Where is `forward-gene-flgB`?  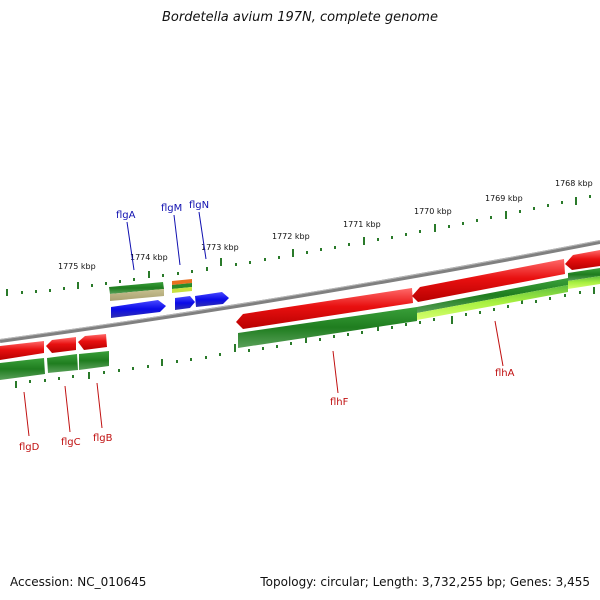 forward-gene-flgB is located at coordinates (92, 342).